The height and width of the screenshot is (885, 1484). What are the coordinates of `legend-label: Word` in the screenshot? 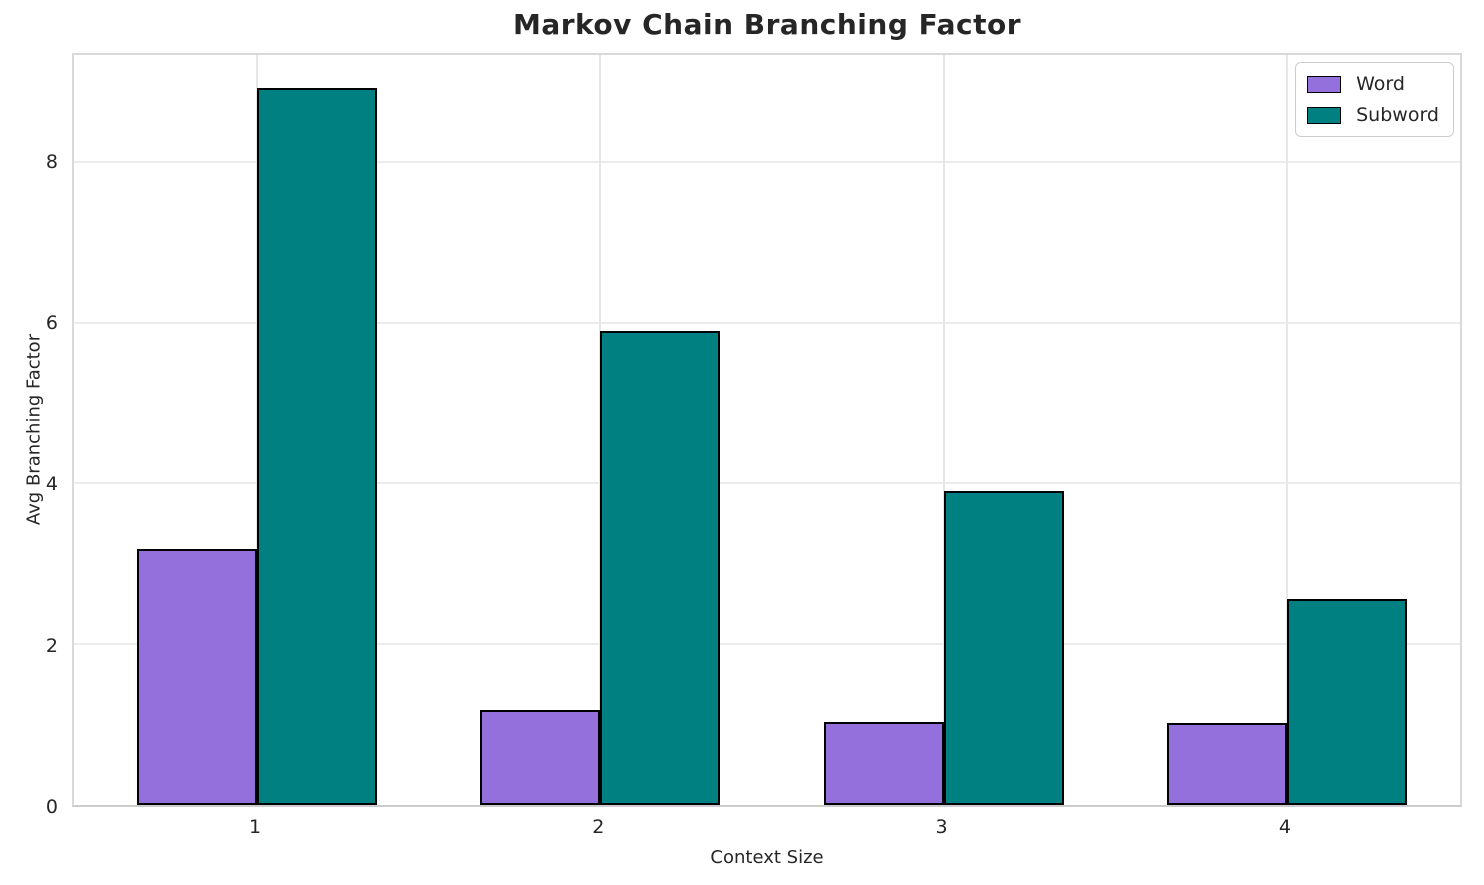 It's located at (1380, 84).